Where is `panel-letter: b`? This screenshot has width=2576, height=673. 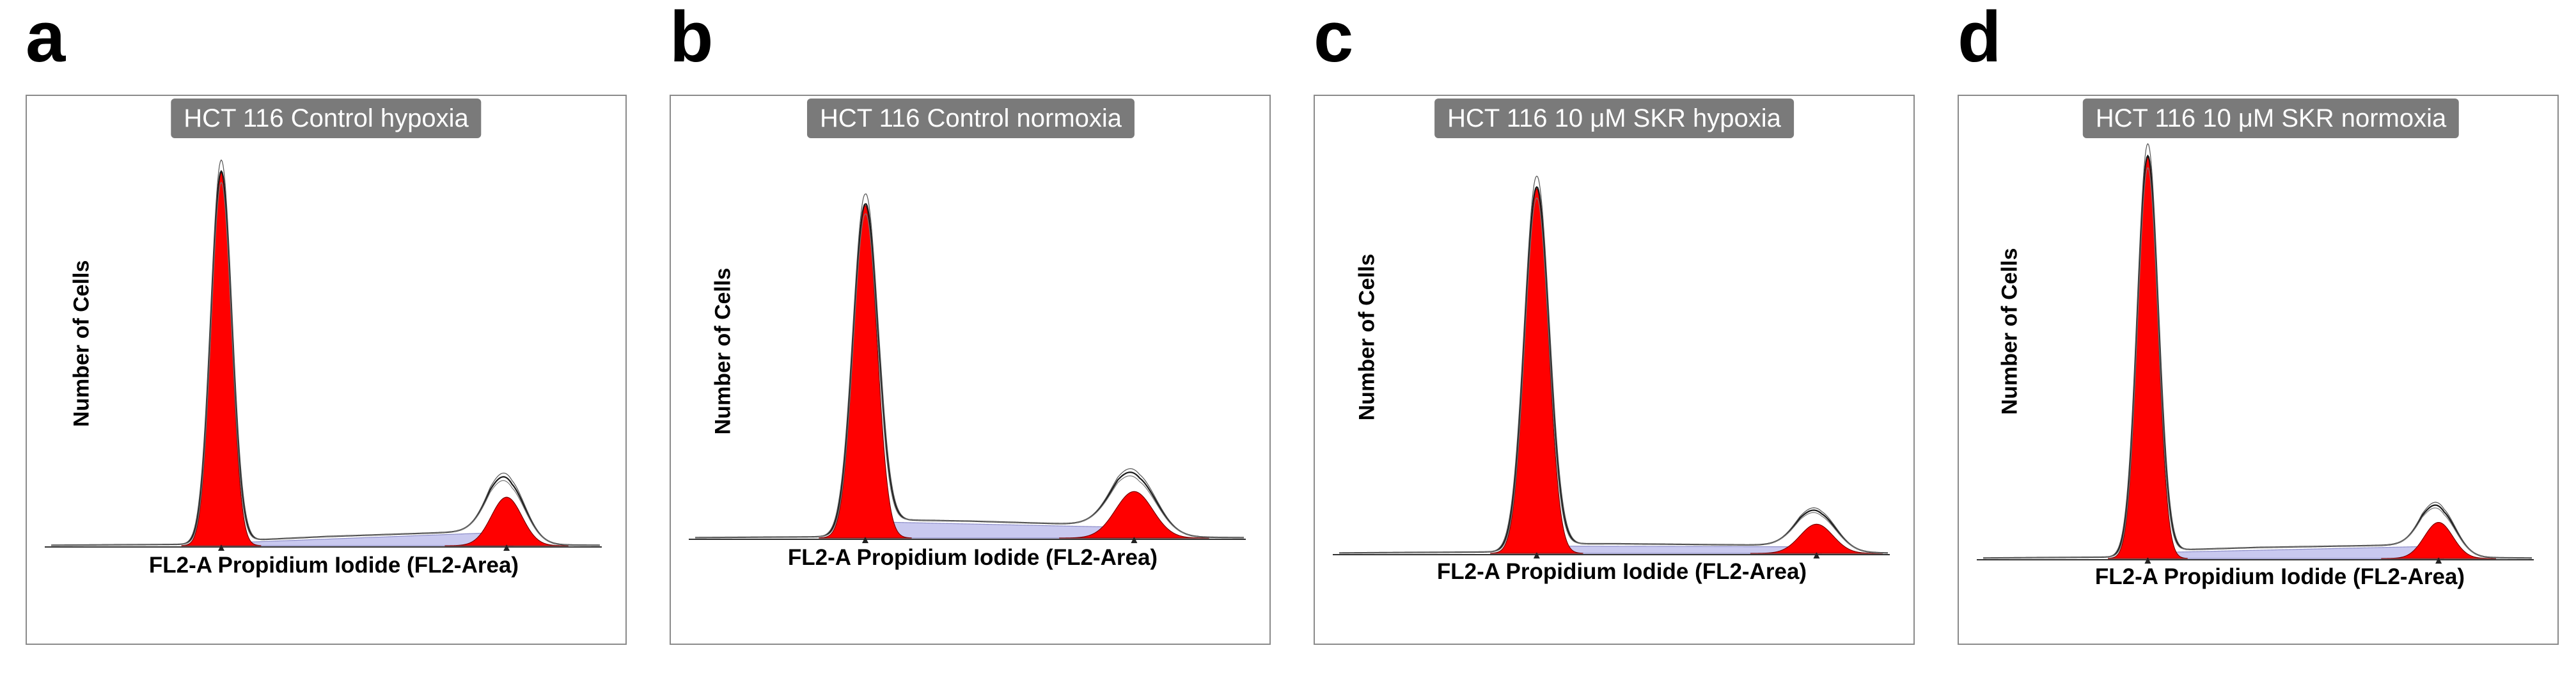
panel-letter: b is located at coordinates (692, 38).